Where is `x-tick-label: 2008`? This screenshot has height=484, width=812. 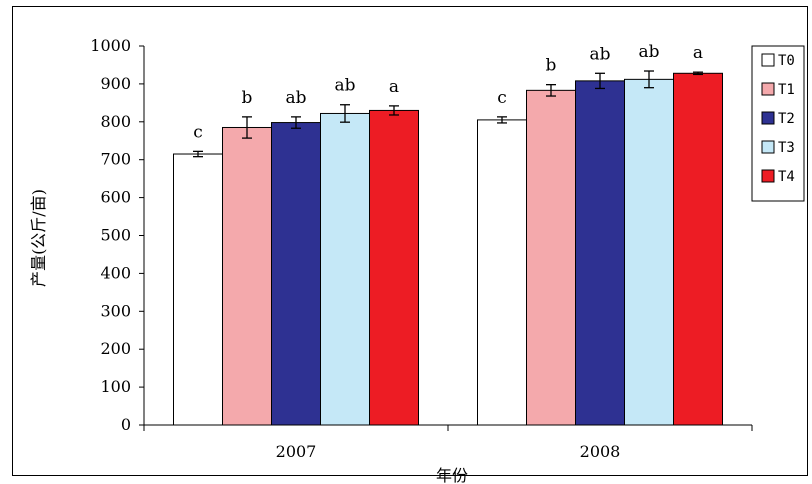 x-tick-label: 2008 is located at coordinates (600, 451).